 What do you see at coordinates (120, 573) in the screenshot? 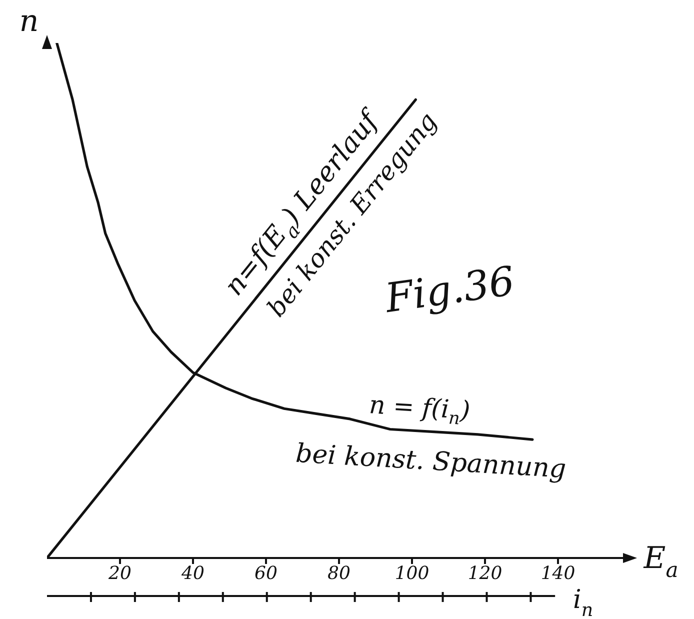
I see `x-tick-label: 20` at bounding box center [120, 573].